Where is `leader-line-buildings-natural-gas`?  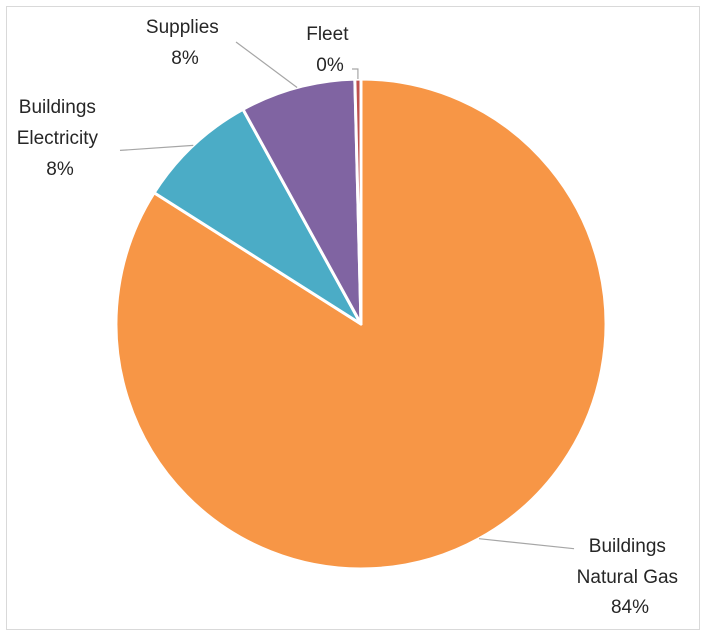 leader-line-buildings-natural-gas is located at coordinates (526, 544).